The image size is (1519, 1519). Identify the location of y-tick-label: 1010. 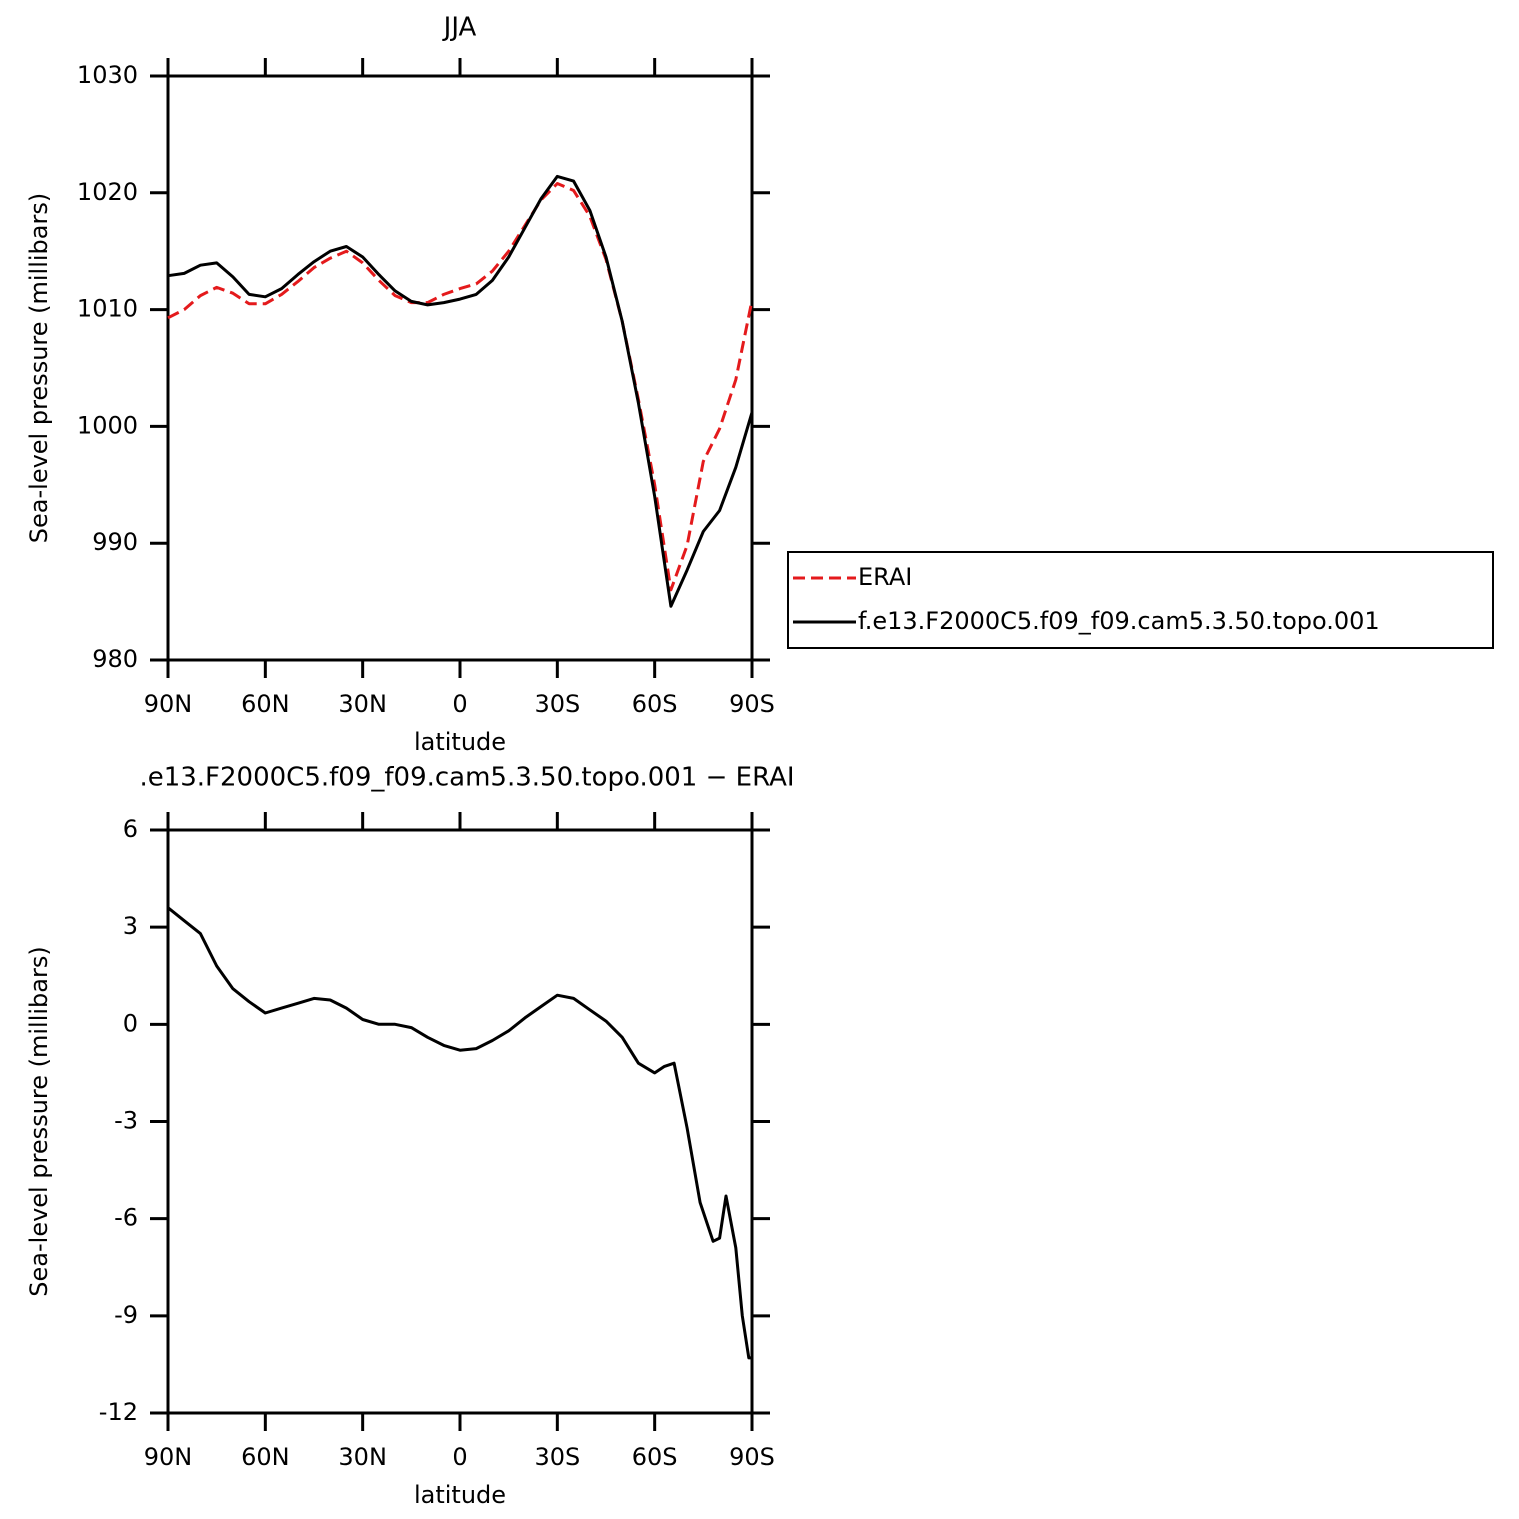
(107, 309).